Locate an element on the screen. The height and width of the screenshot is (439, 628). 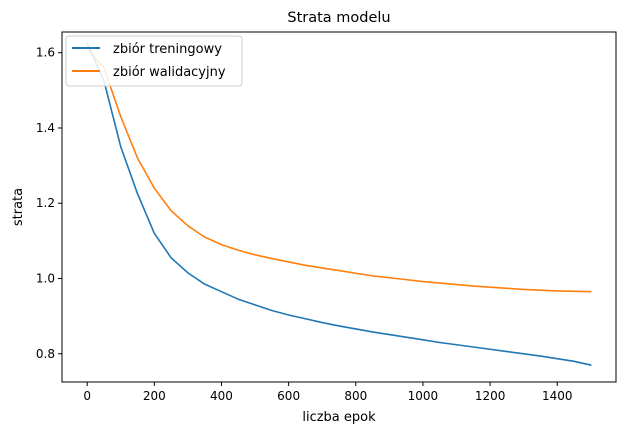
x-tick-label: 1200 is located at coordinates (490, 396).